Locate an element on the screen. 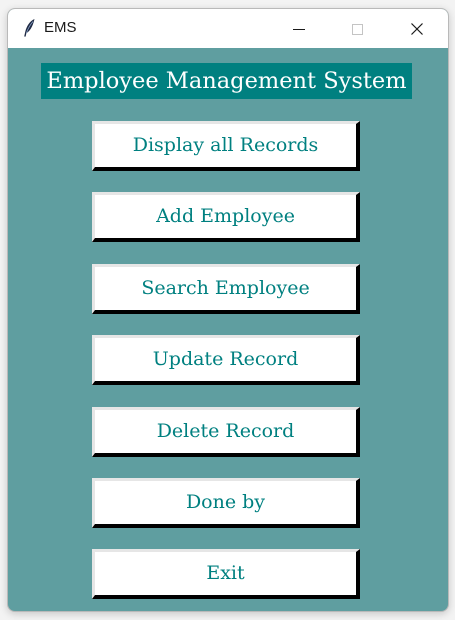  page-title: Employee Management System is located at coordinates (226, 81).